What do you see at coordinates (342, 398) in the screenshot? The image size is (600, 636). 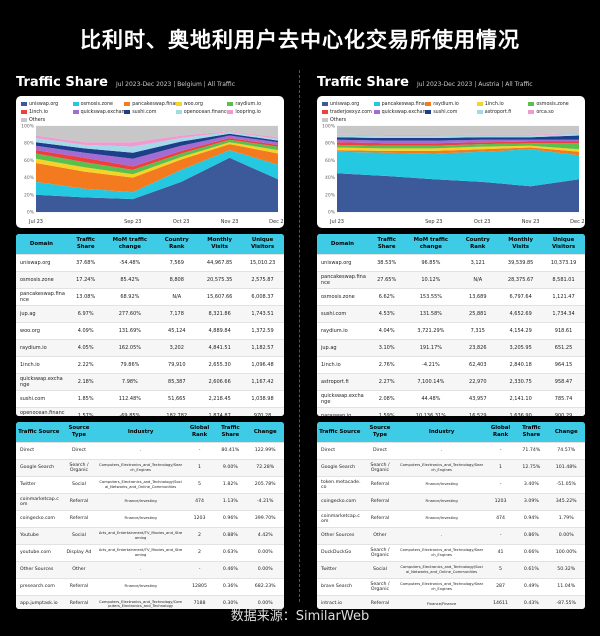 I see `table-cell: quickswap.exchange` at bounding box center [342, 398].